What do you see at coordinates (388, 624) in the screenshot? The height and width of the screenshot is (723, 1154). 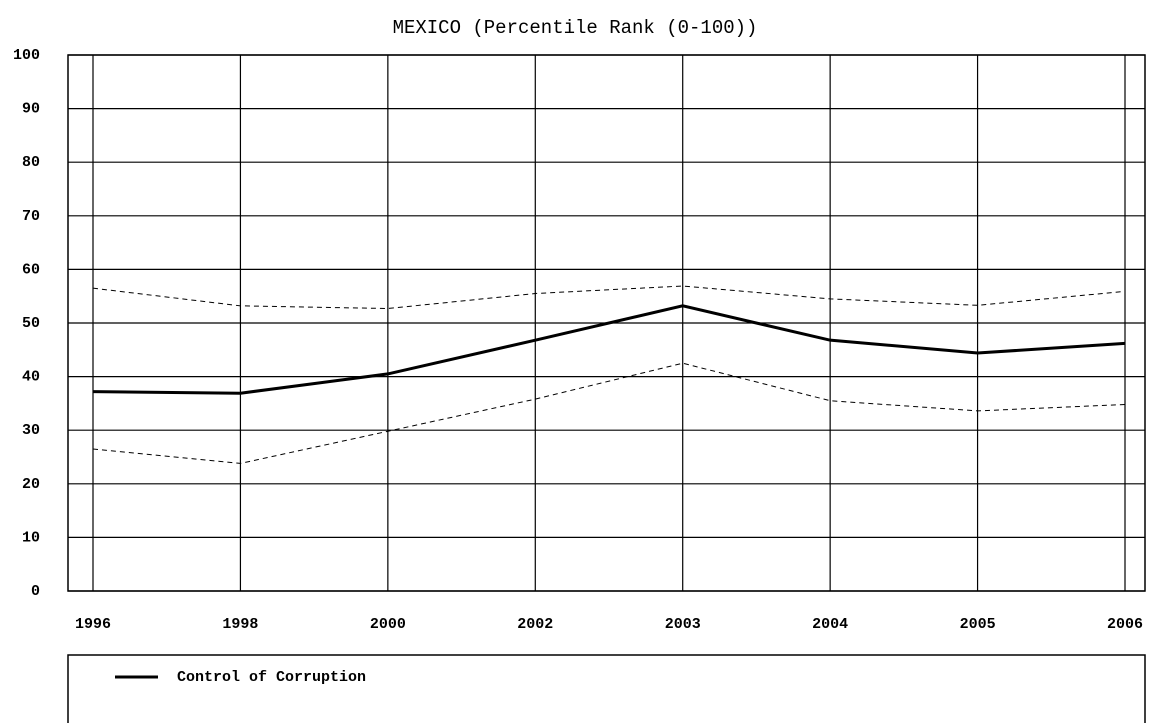 I see `x-tick-label: 2000` at bounding box center [388, 624].